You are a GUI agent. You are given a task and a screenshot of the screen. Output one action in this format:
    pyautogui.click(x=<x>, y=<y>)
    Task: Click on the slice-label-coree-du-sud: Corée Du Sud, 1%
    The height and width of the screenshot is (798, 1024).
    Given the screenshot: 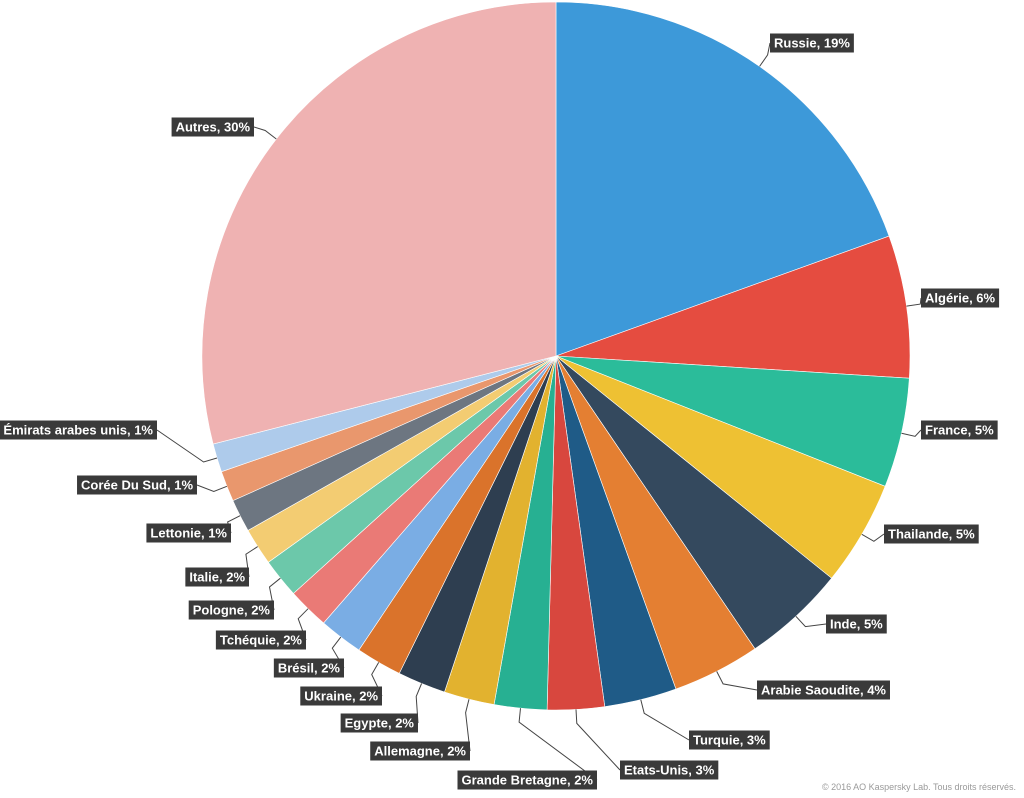 What is the action you would take?
    pyautogui.click(x=137, y=485)
    